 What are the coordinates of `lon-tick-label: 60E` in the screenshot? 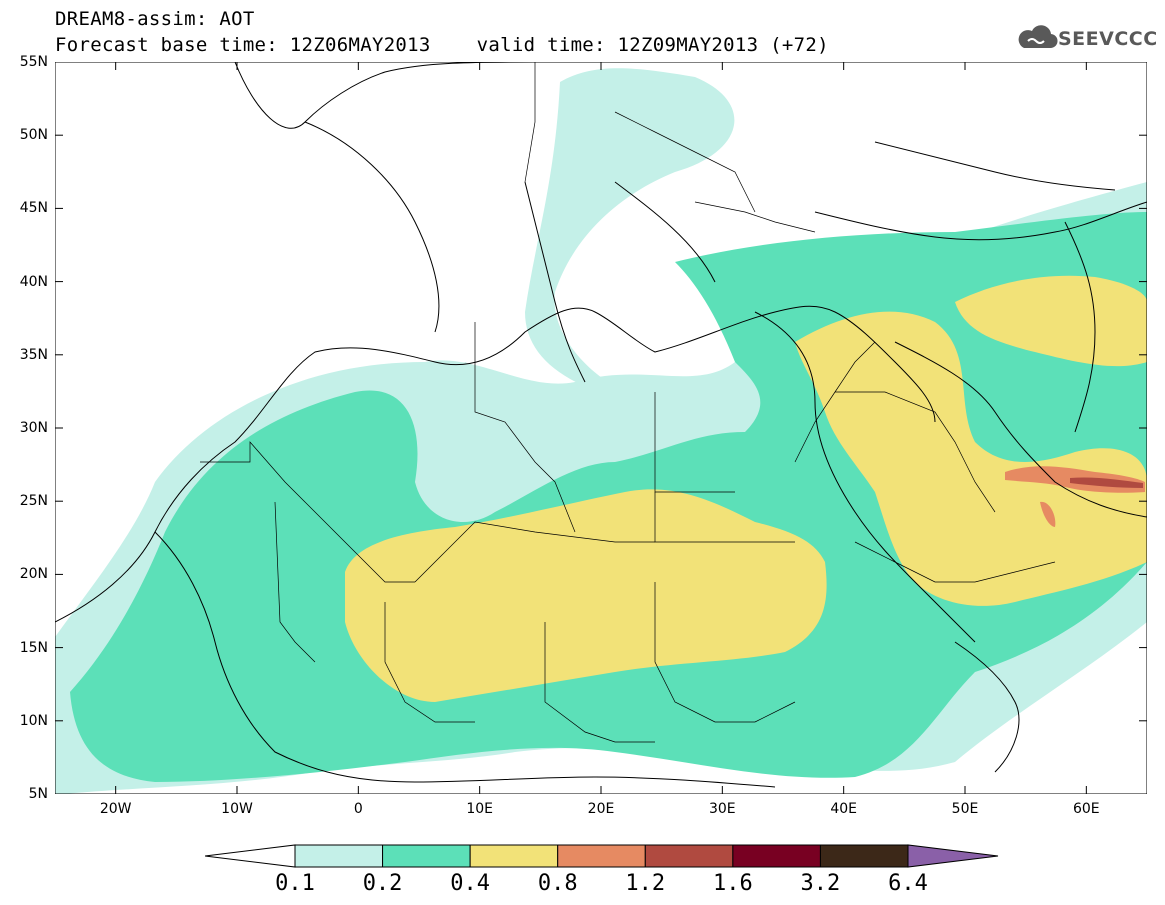 It's located at (1086, 809).